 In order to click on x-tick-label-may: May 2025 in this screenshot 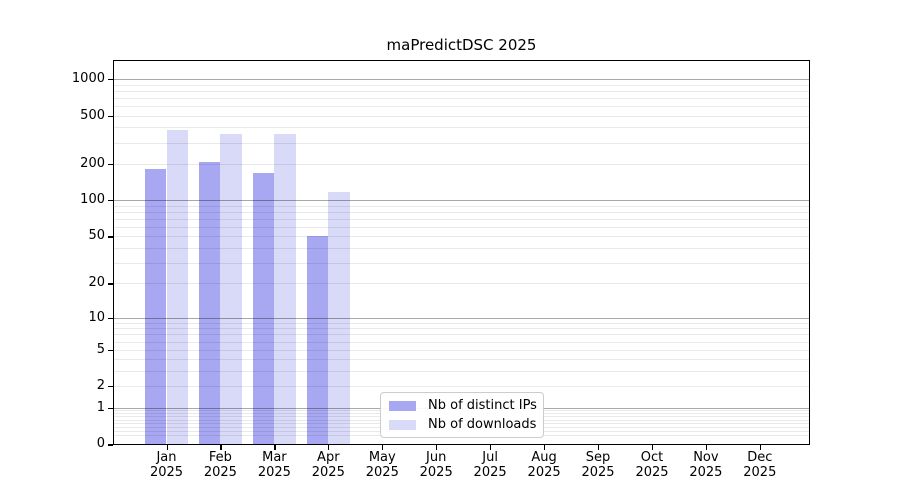, I will do `click(382, 465)`.